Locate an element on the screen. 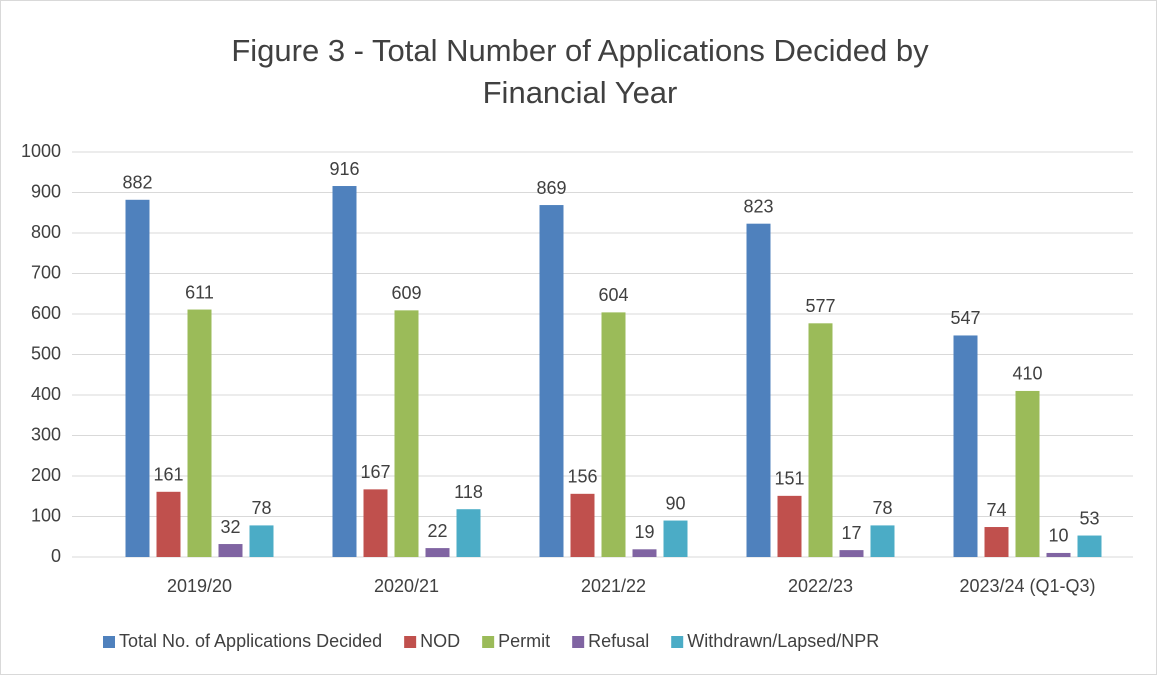 The width and height of the screenshot is (1157, 675). y-tick-label: 600 is located at coordinates (46, 313).